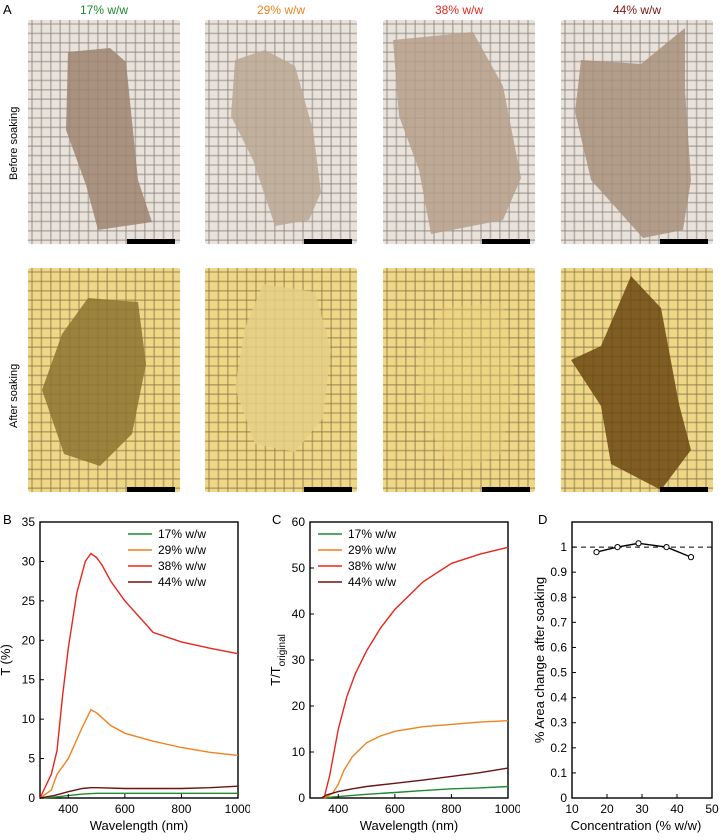 This screenshot has width=727, height=840. What do you see at coordinates (558, 748) in the screenshot?
I see `y-tick-label: 0.2` at bounding box center [558, 748].